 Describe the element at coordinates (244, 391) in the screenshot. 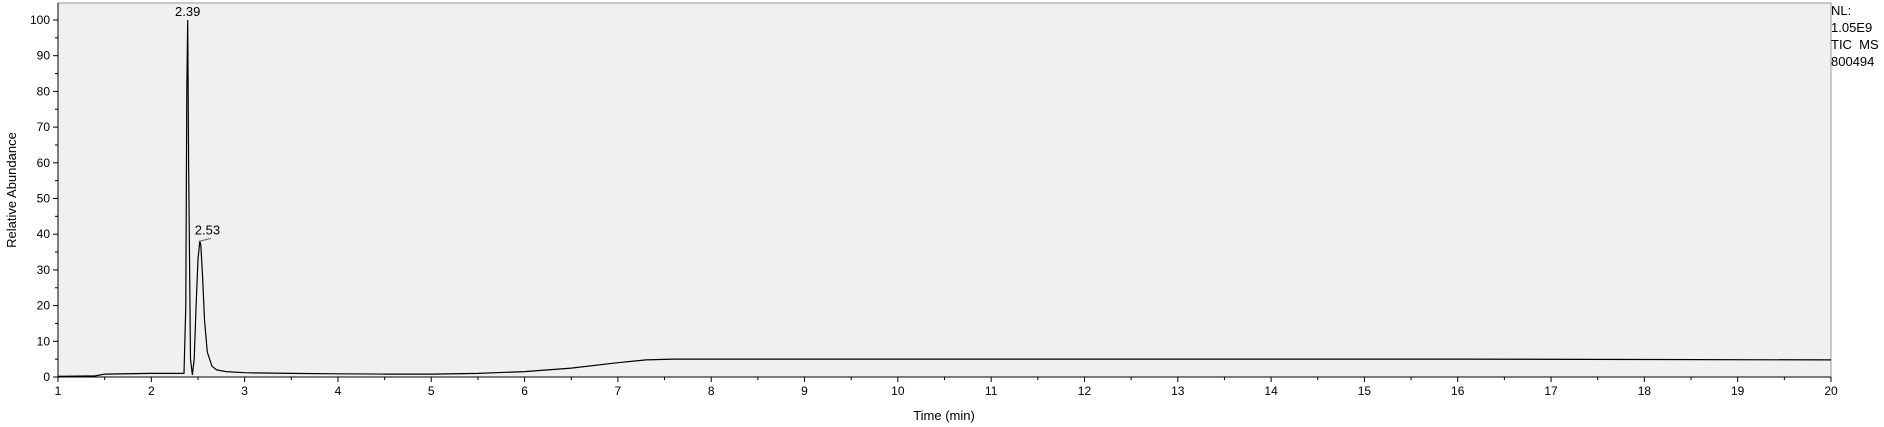

I see `x-tick-label: 3` at that location.